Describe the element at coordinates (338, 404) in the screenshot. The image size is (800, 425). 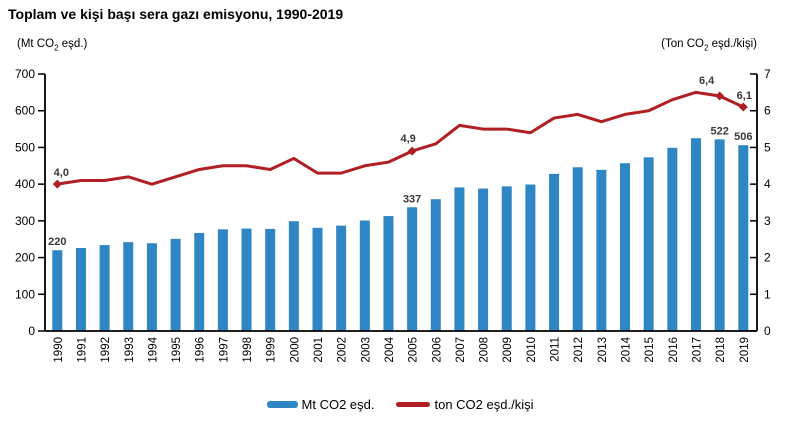
I see `legend-label-bars: Mt CO2 eşd.` at that location.